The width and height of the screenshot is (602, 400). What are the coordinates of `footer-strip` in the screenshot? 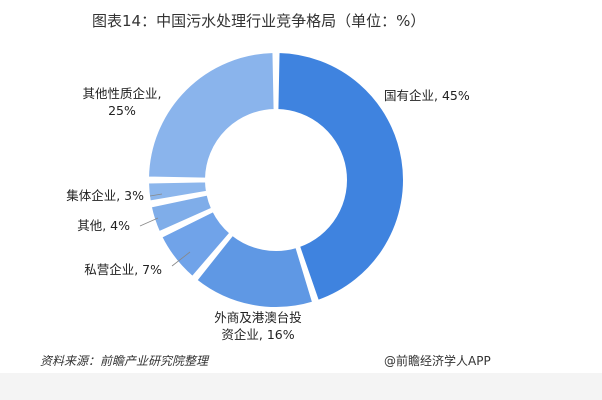 It's located at (301, 386).